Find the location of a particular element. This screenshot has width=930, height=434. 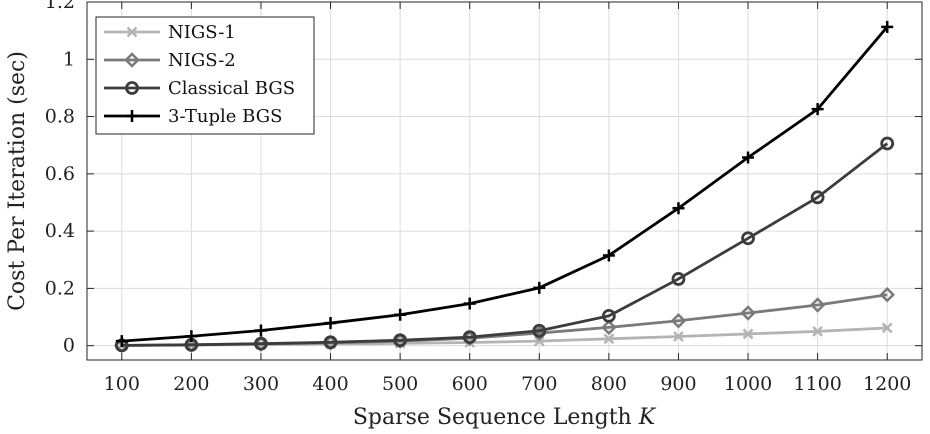

legend-items: NIGS-1 NIGS-2 Classical BGS 3-Tuple BGS is located at coordinates (199, 74).